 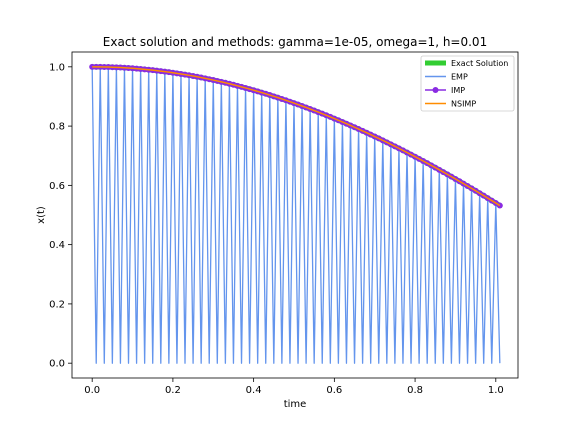 What do you see at coordinates (435, 90) in the screenshot?
I see `legend-marker-imp` at bounding box center [435, 90].